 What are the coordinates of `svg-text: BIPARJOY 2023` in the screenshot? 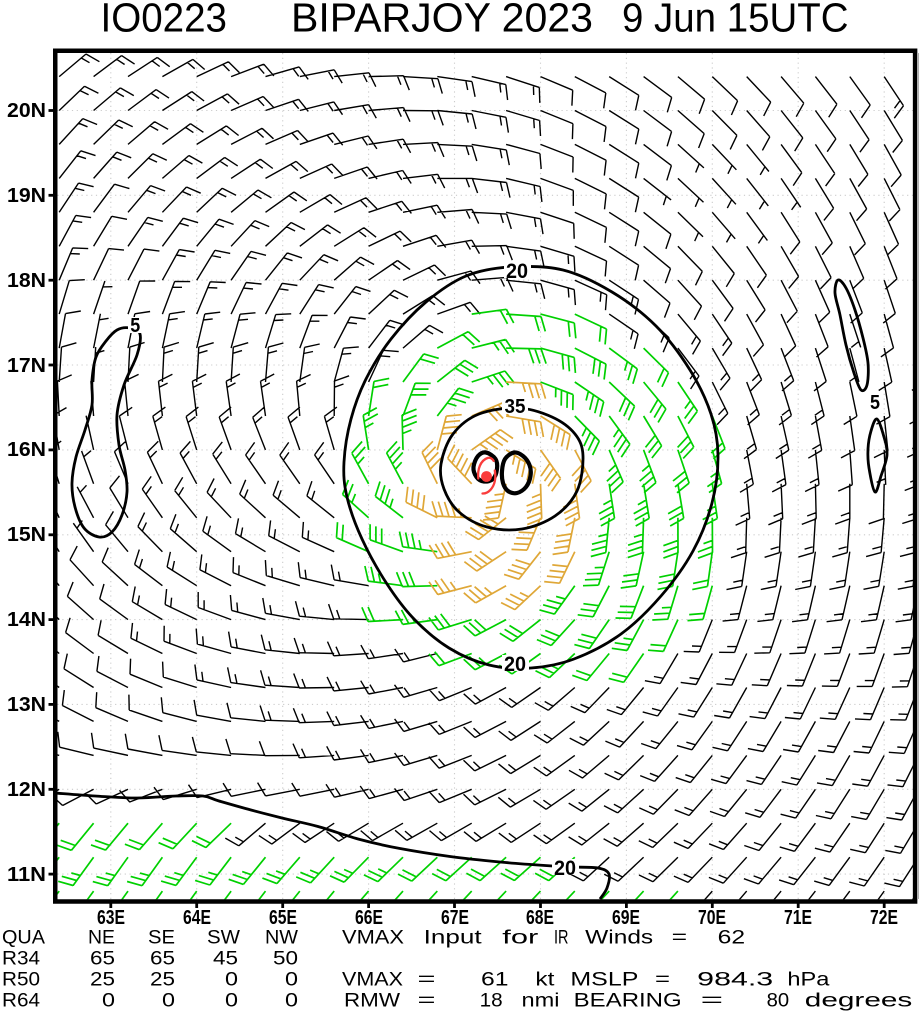 It's located at (442, 20).